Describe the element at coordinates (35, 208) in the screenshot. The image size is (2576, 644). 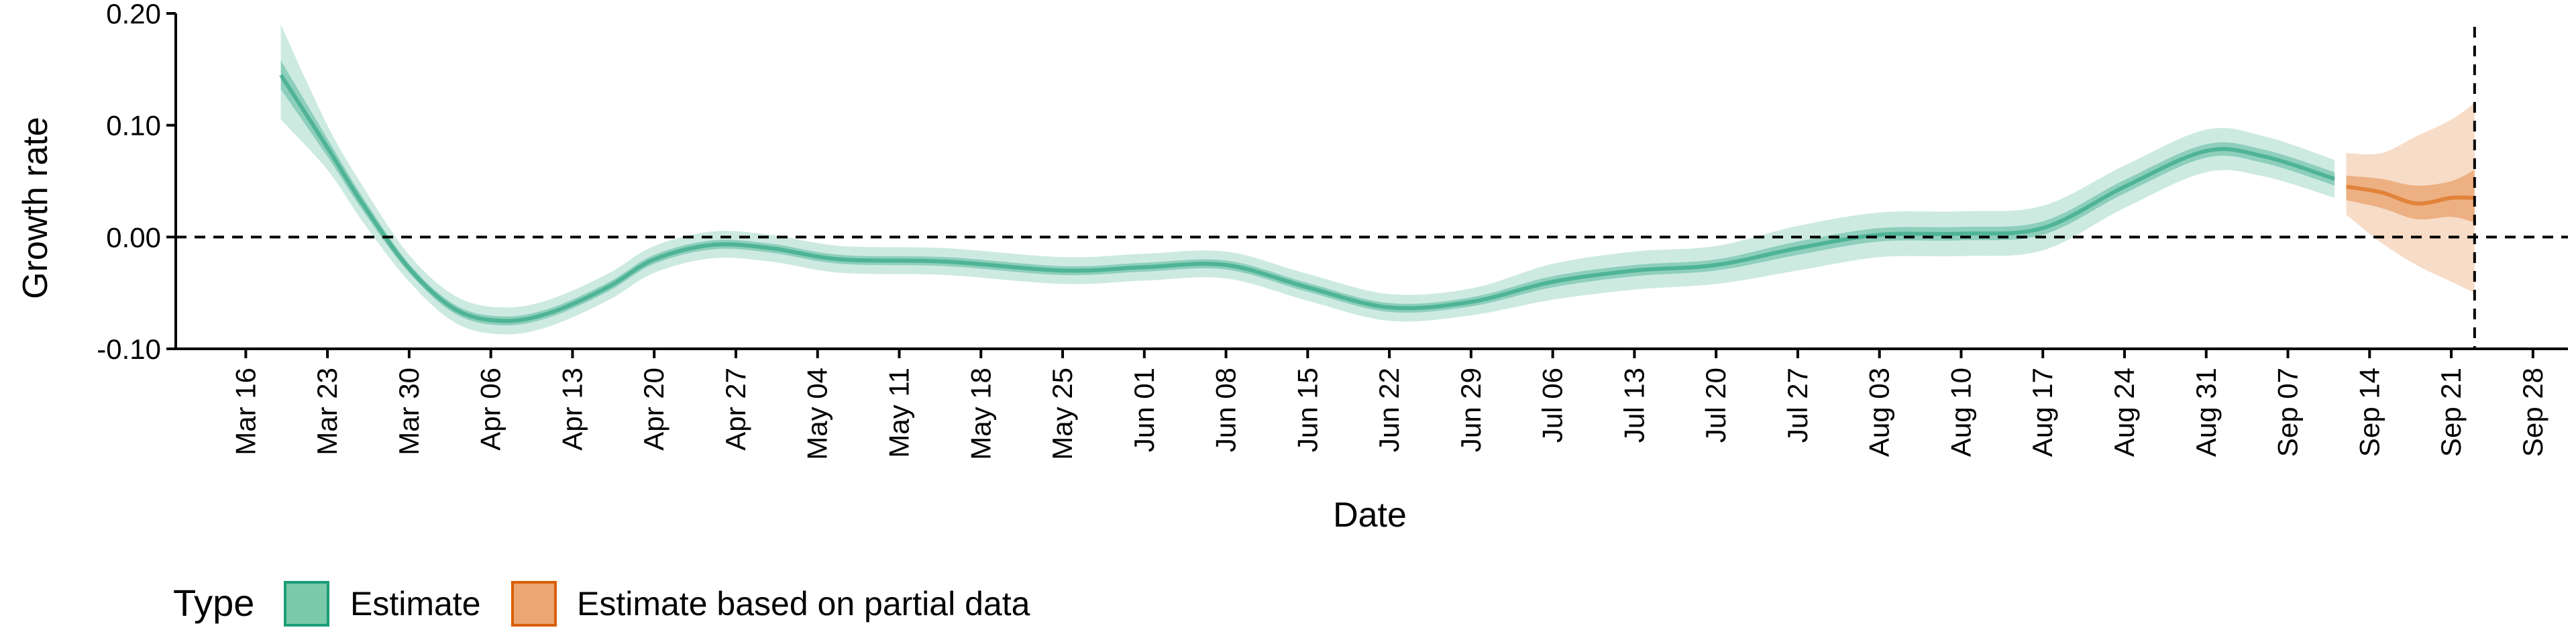
I see `y-axis-title: Growth rate` at that location.